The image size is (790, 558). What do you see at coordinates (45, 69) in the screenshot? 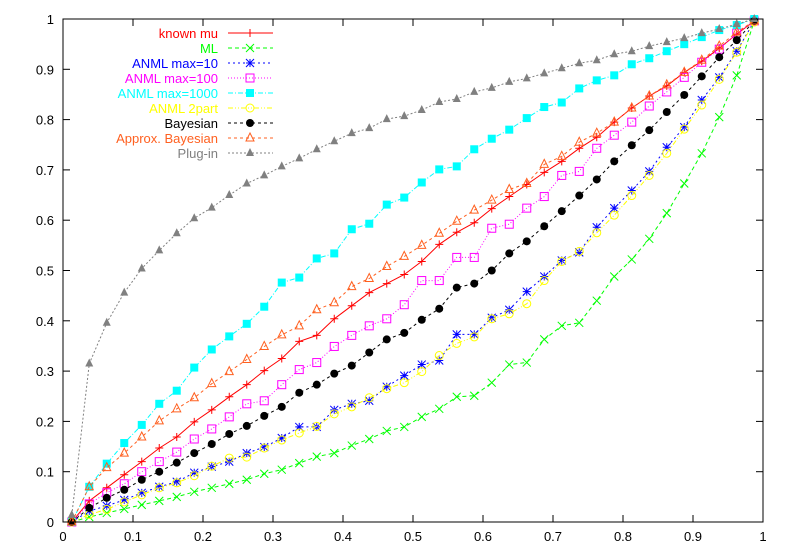
I see `y-tick-label: 0.9` at bounding box center [45, 69].